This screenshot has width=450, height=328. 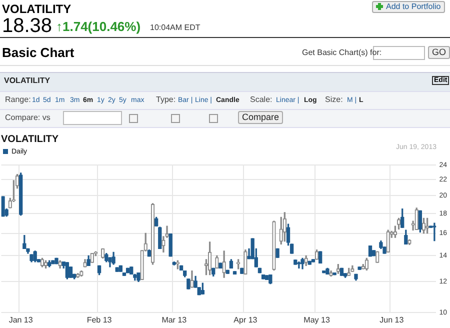 What do you see at coordinates (99, 319) in the screenshot?
I see `x-tick-label: Feb 13` at bounding box center [99, 319].